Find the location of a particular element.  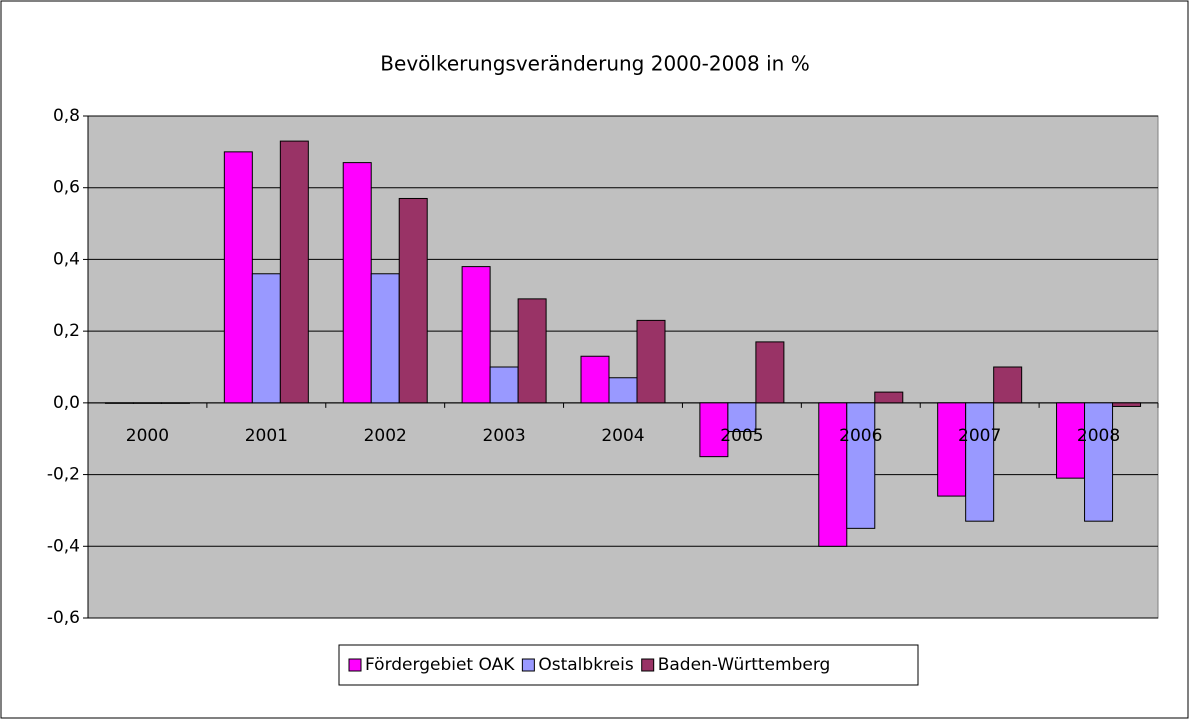

legend-label: Baden-Württemberg is located at coordinates (744, 665).